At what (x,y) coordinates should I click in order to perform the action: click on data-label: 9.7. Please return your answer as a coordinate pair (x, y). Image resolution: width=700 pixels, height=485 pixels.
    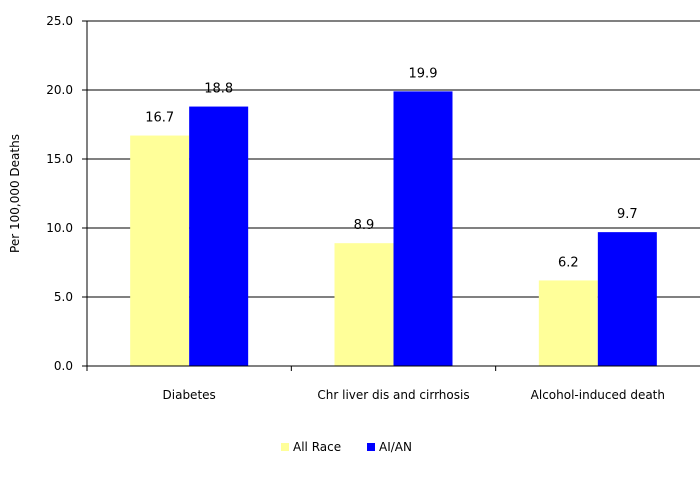
    Looking at the image, I should click on (627, 214).